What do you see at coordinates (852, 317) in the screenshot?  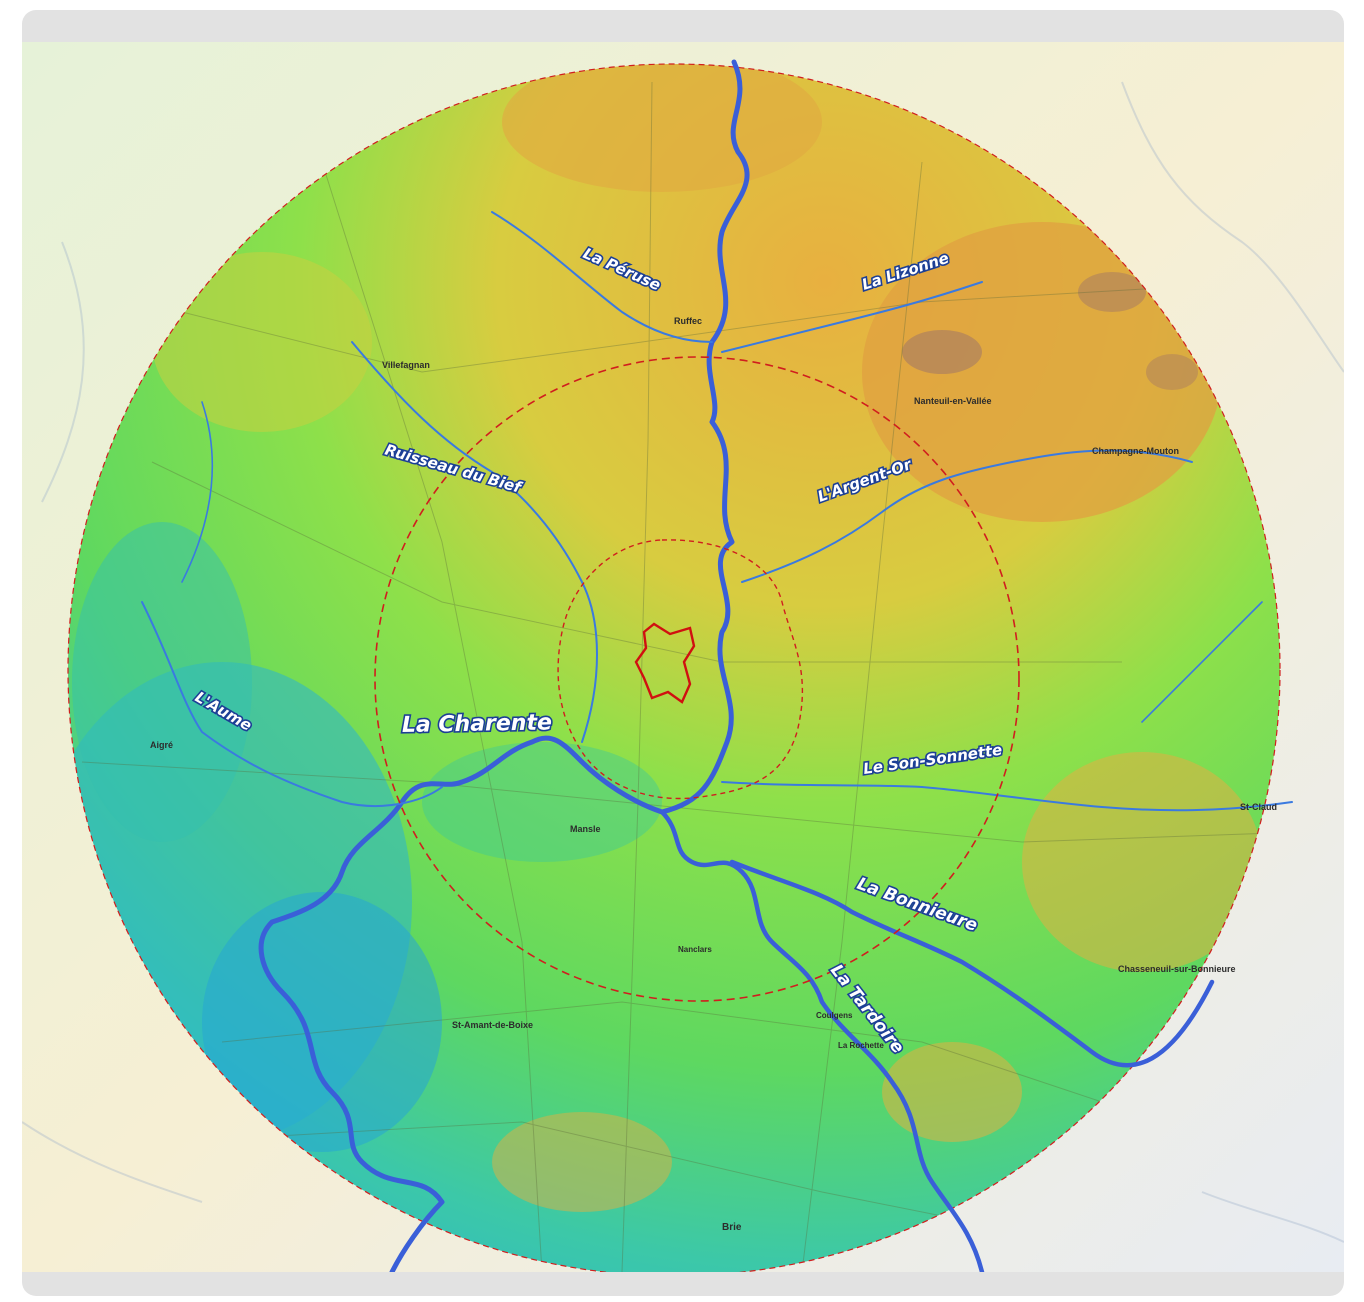 I see `river-lizonne` at bounding box center [852, 317].